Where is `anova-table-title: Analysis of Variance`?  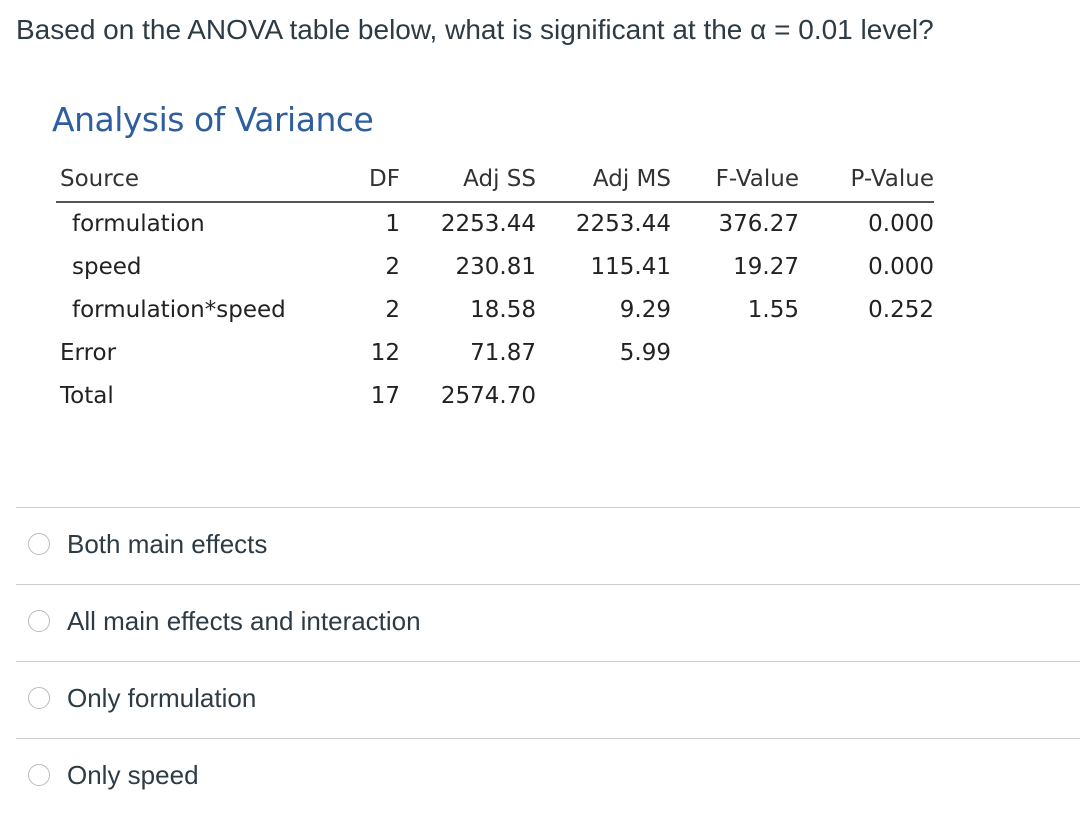
anova-table-title: Analysis of Variance is located at coordinates (213, 119).